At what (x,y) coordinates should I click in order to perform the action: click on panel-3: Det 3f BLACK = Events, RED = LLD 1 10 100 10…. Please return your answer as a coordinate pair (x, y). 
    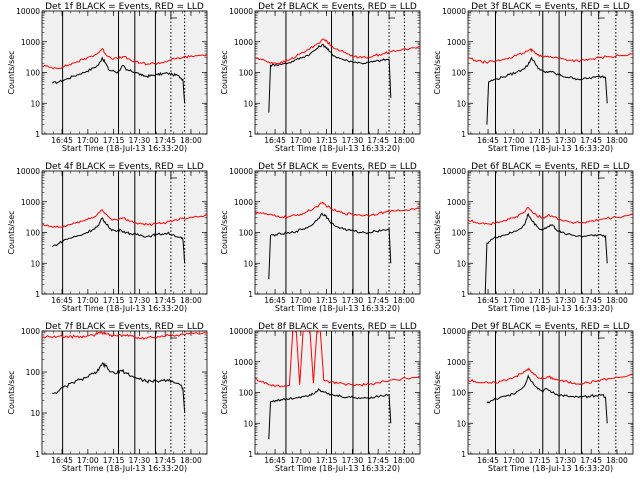
    Looking at the image, I should click on (533, 77).